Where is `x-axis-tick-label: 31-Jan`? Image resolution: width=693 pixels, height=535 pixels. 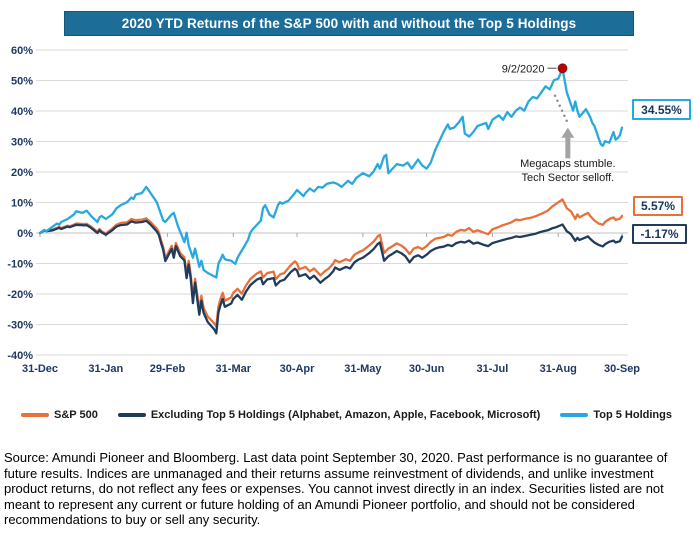
x-axis-tick-label: 31-Jan is located at coordinates (105, 369).